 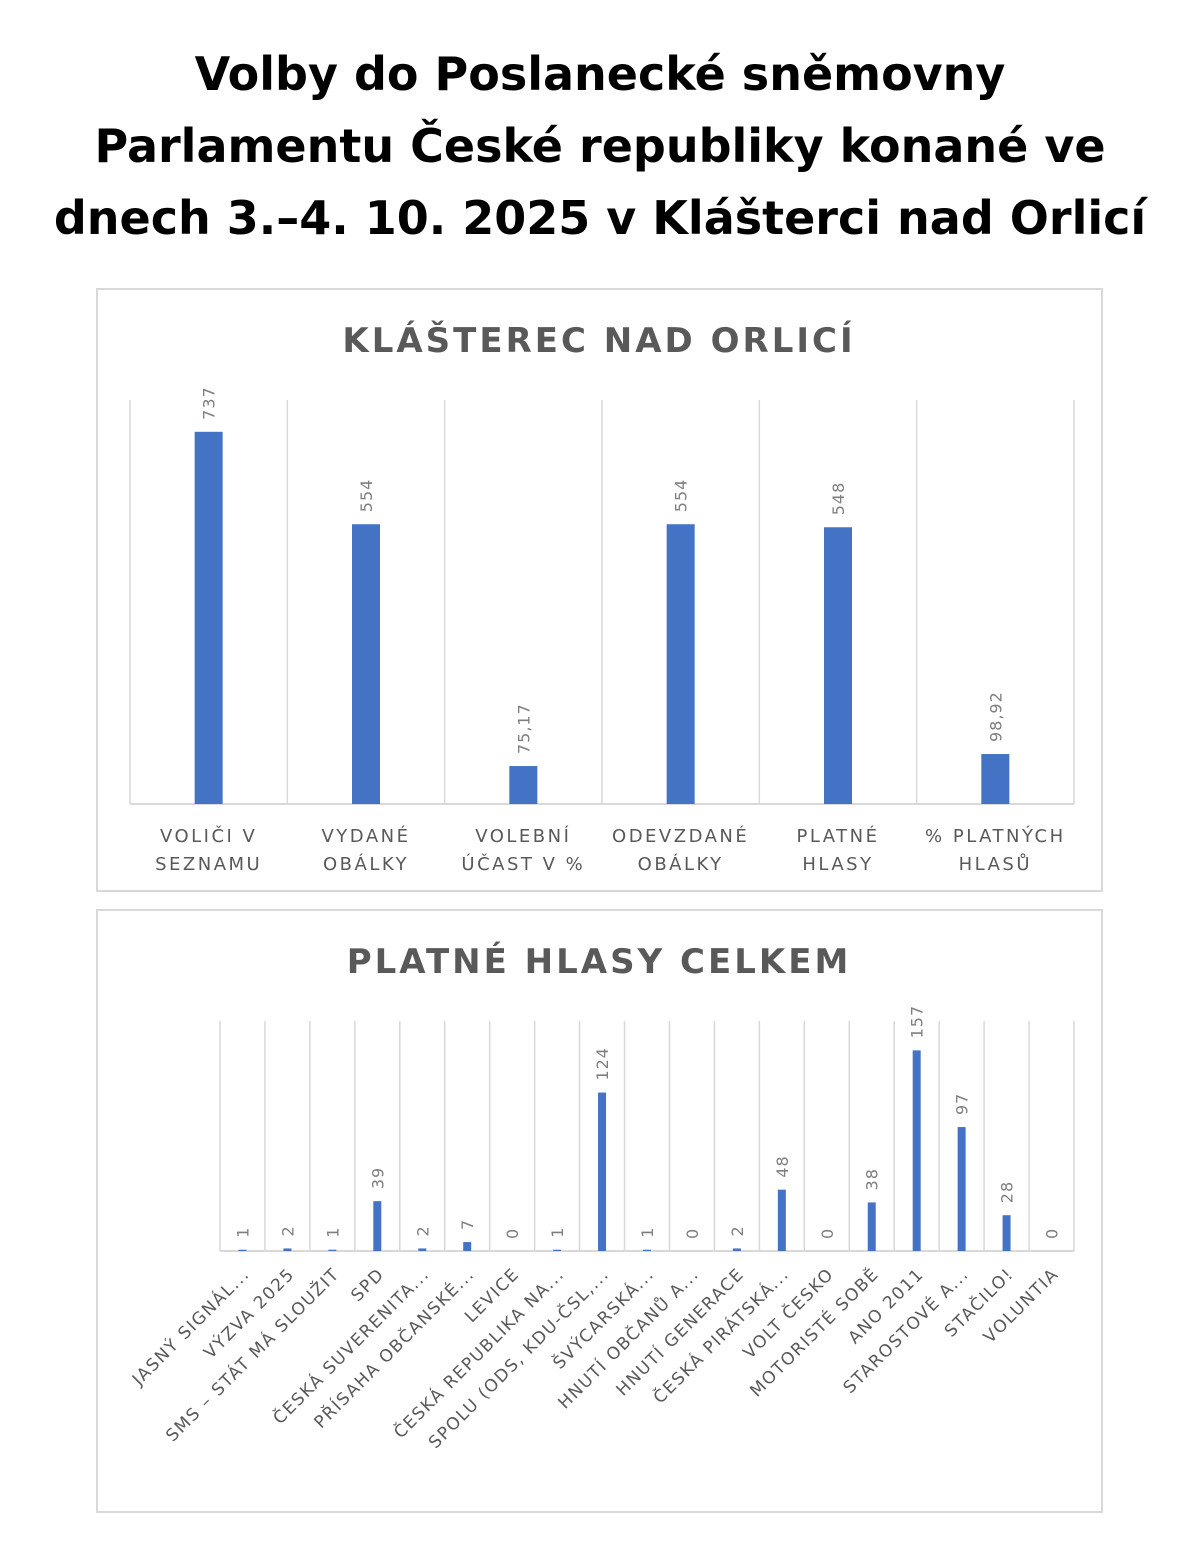 What do you see at coordinates (917, 1022) in the screenshot?
I see `data-label: 157` at bounding box center [917, 1022].